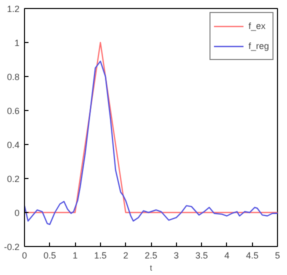 Image resolution: width=287 pixels, height=275 pixels. Describe the element at coordinates (151, 268) in the screenshot. I see `x-axis-title: t` at that location.